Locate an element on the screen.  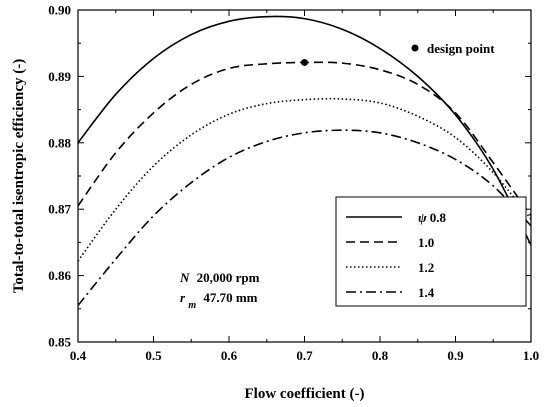
radius-subscript: m is located at coordinates (192, 305).